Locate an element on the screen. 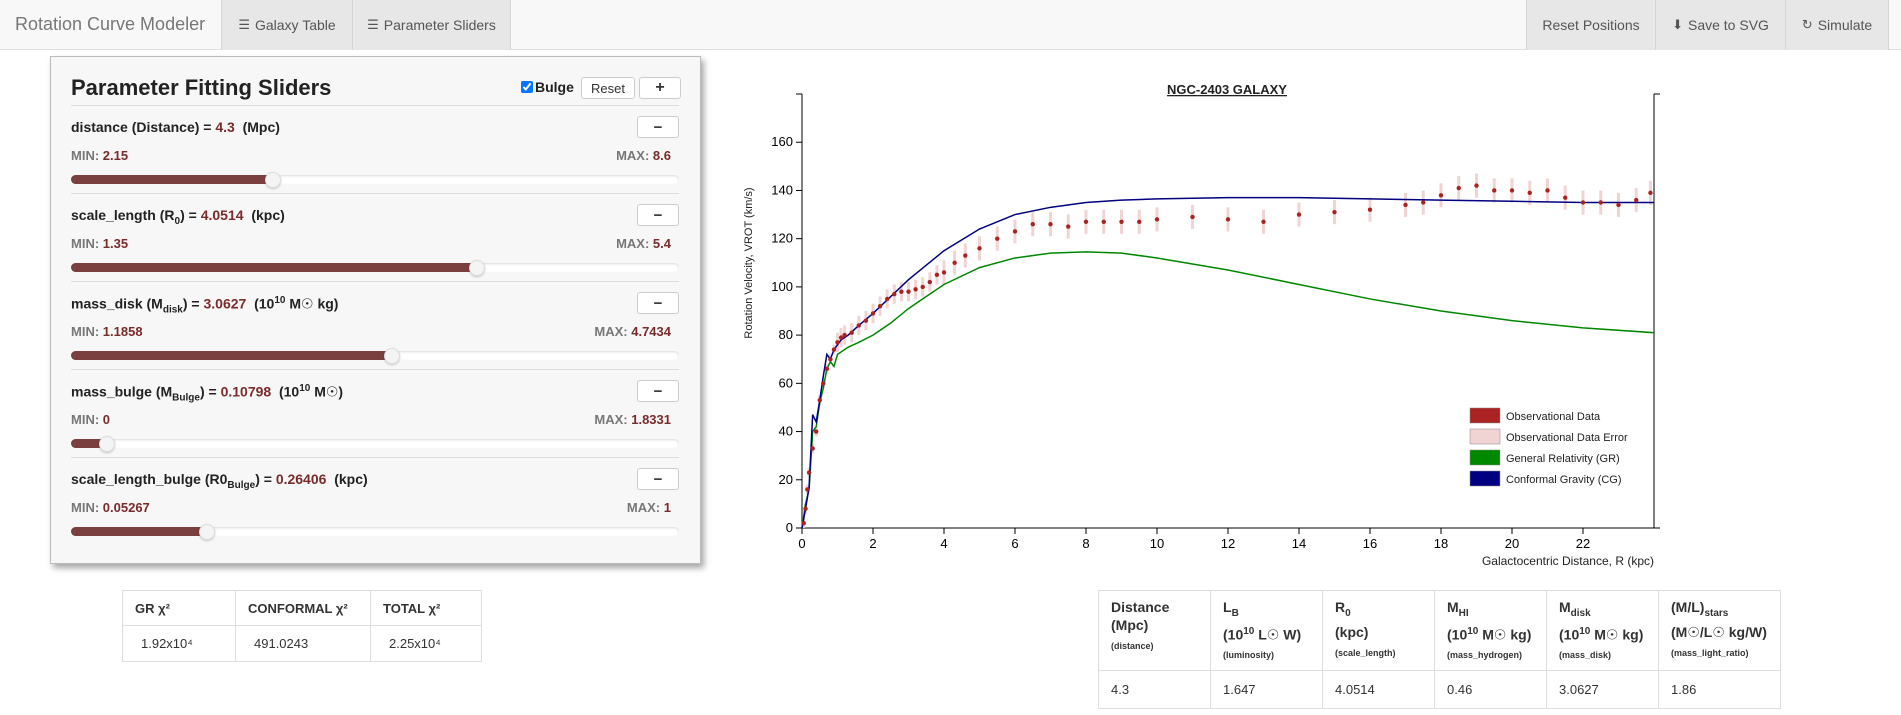 The image size is (1901, 715). bulge-checkbox is located at coordinates (527, 87).